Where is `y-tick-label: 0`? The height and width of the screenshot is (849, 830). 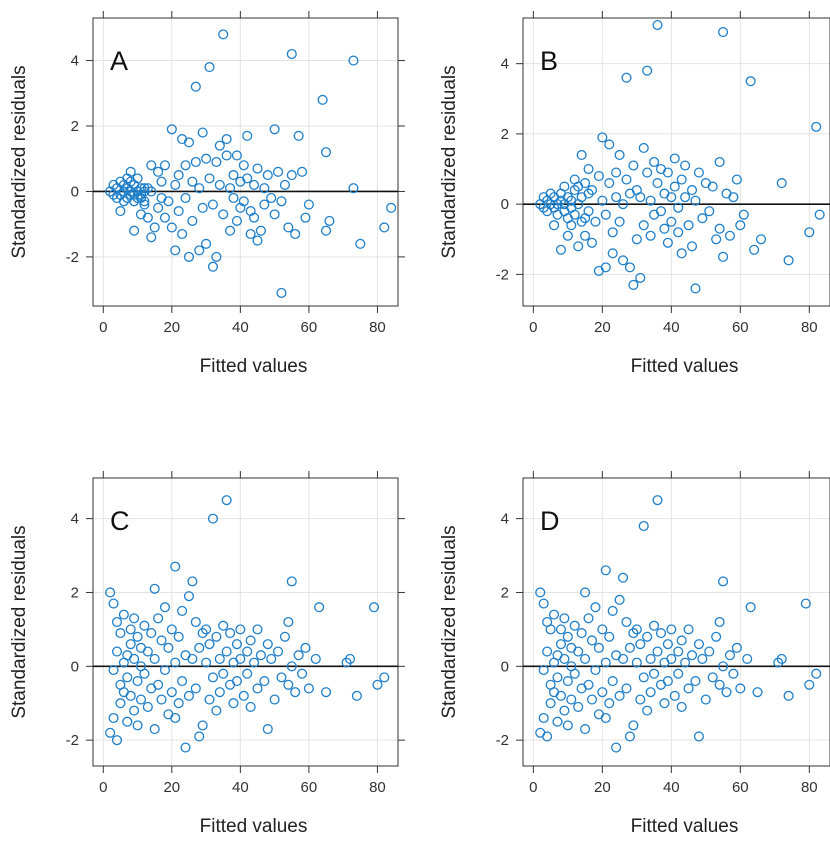
y-tick-label: 0 is located at coordinates (505, 204).